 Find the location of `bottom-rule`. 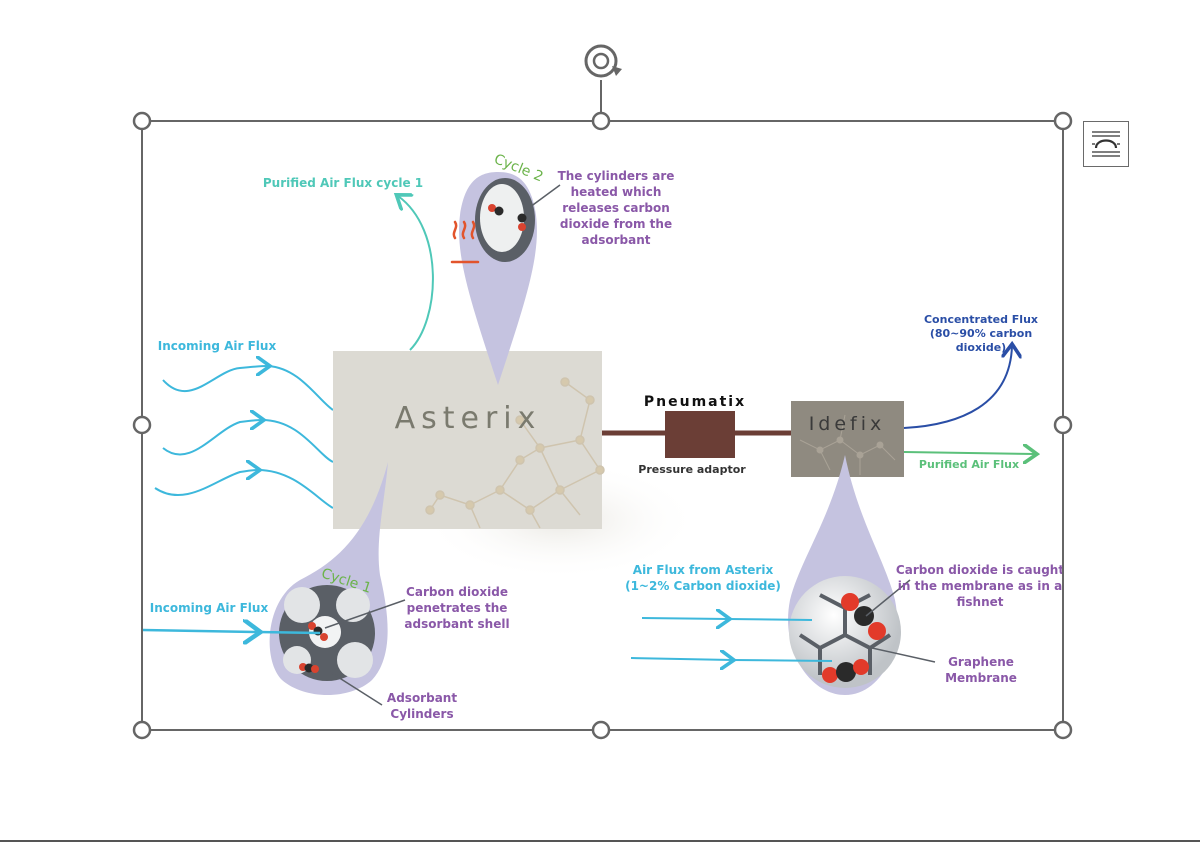

bottom-rule is located at coordinates (600, 841).